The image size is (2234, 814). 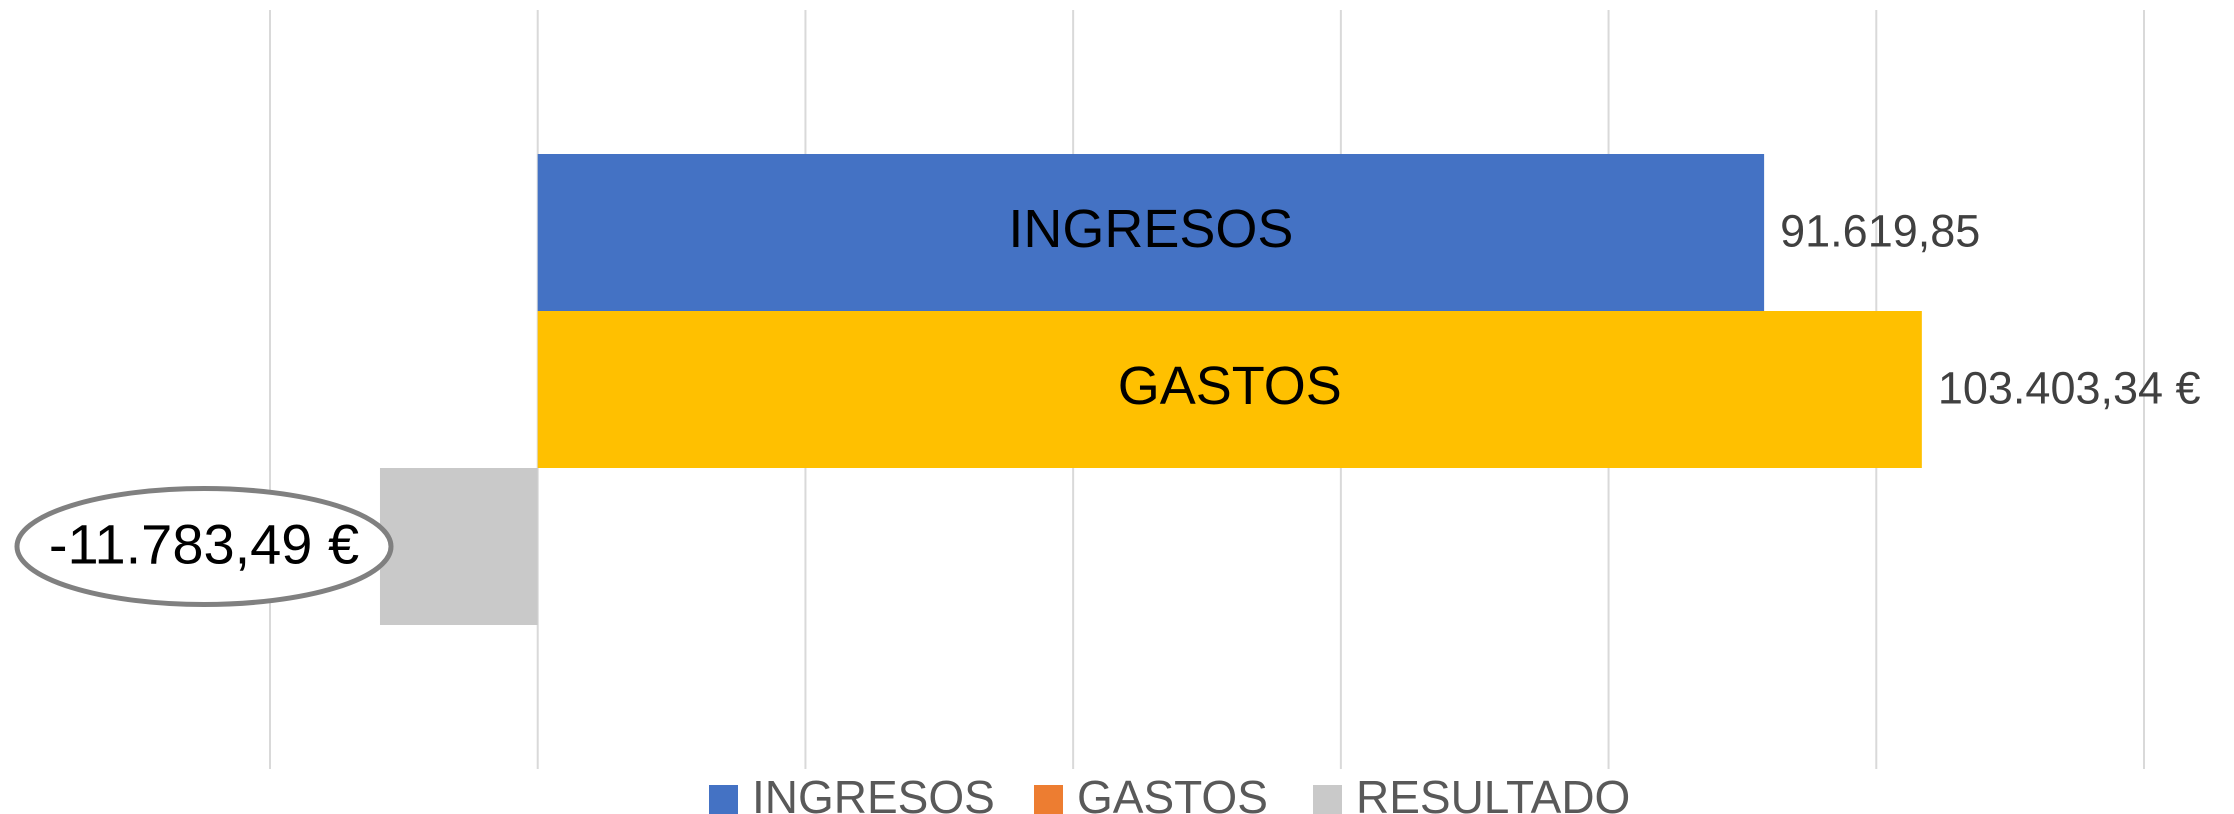 What do you see at coordinates (1880, 230) in the screenshot?
I see `value-label: 91.619,85` at bounding box center [1880, 230].